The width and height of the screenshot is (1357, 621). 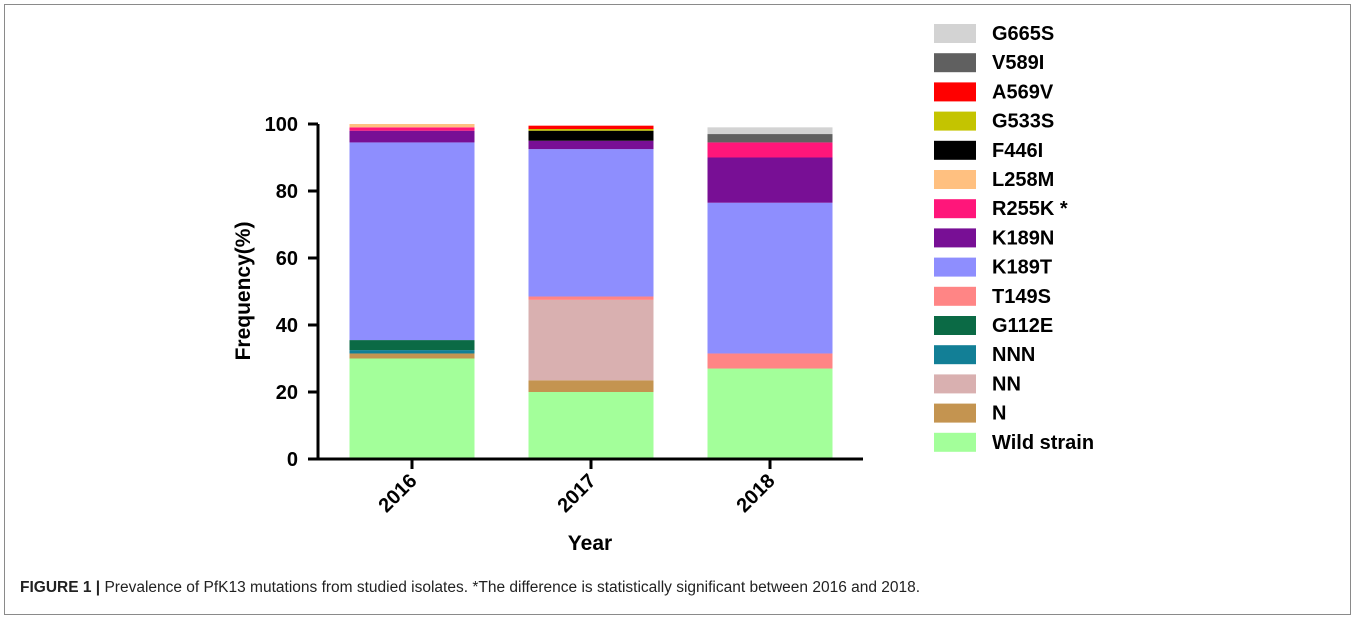 What do you see at coordinates (1023, 180) in the screenshot?
I see `legend-label-l258m: L258M` at bounding box center [1023, 180].